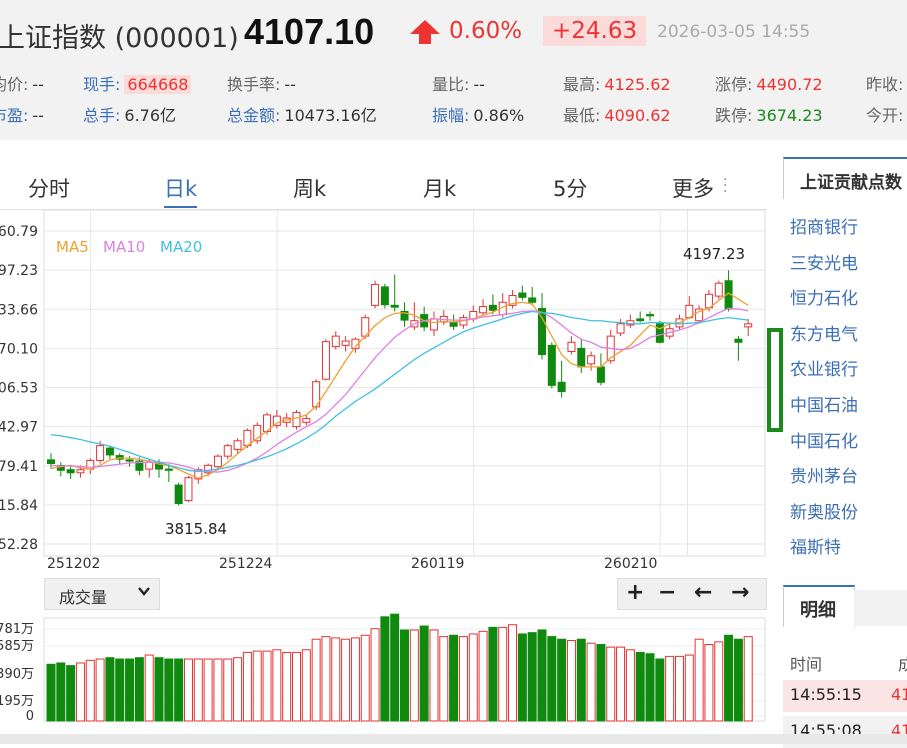 This screenshot has width=907, height=748. Describe the element at coordinates (693, 189) in the screenshot. I see `tab-more: 更多` at that location.